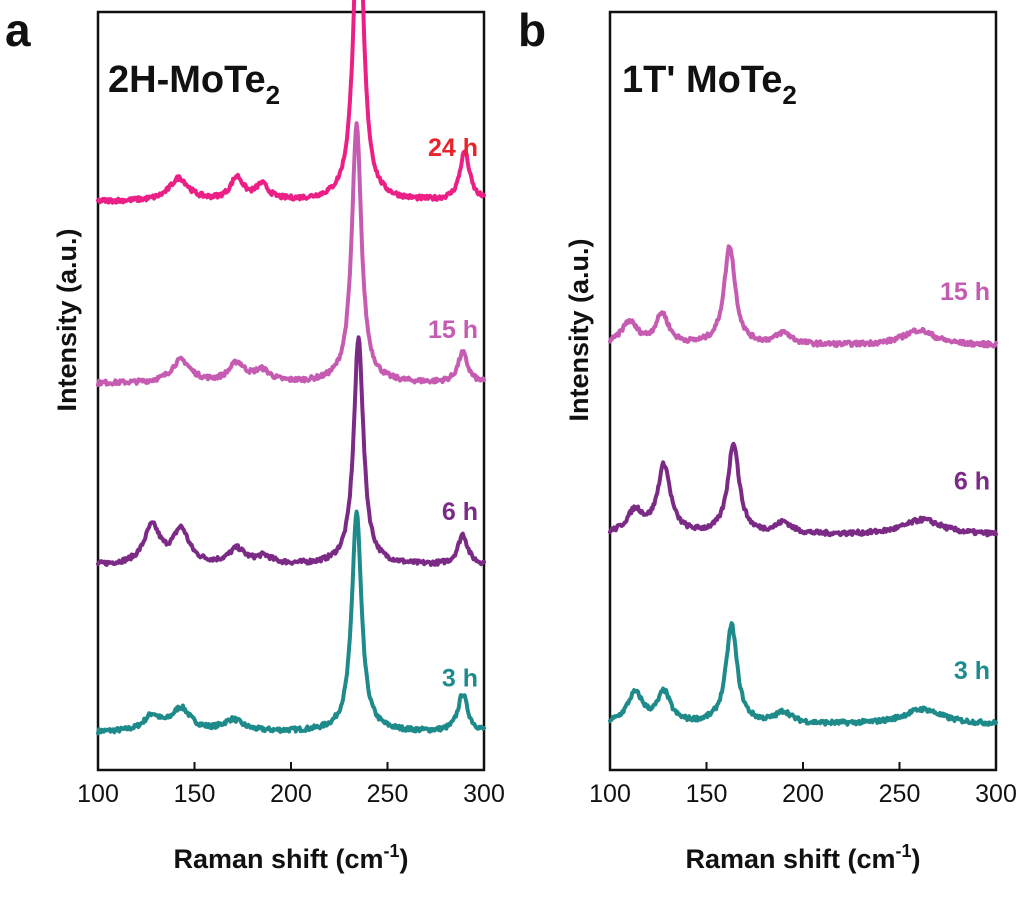  Describe the element at coordinates (532, 30) in the screenshot. I see `panel-b-letter: b` at that location.